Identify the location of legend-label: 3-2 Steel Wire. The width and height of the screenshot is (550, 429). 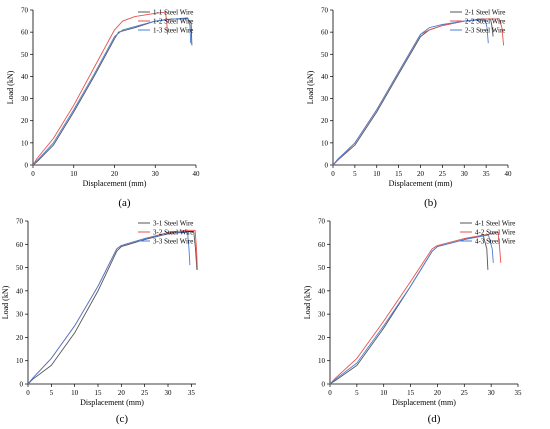
(173, 233).